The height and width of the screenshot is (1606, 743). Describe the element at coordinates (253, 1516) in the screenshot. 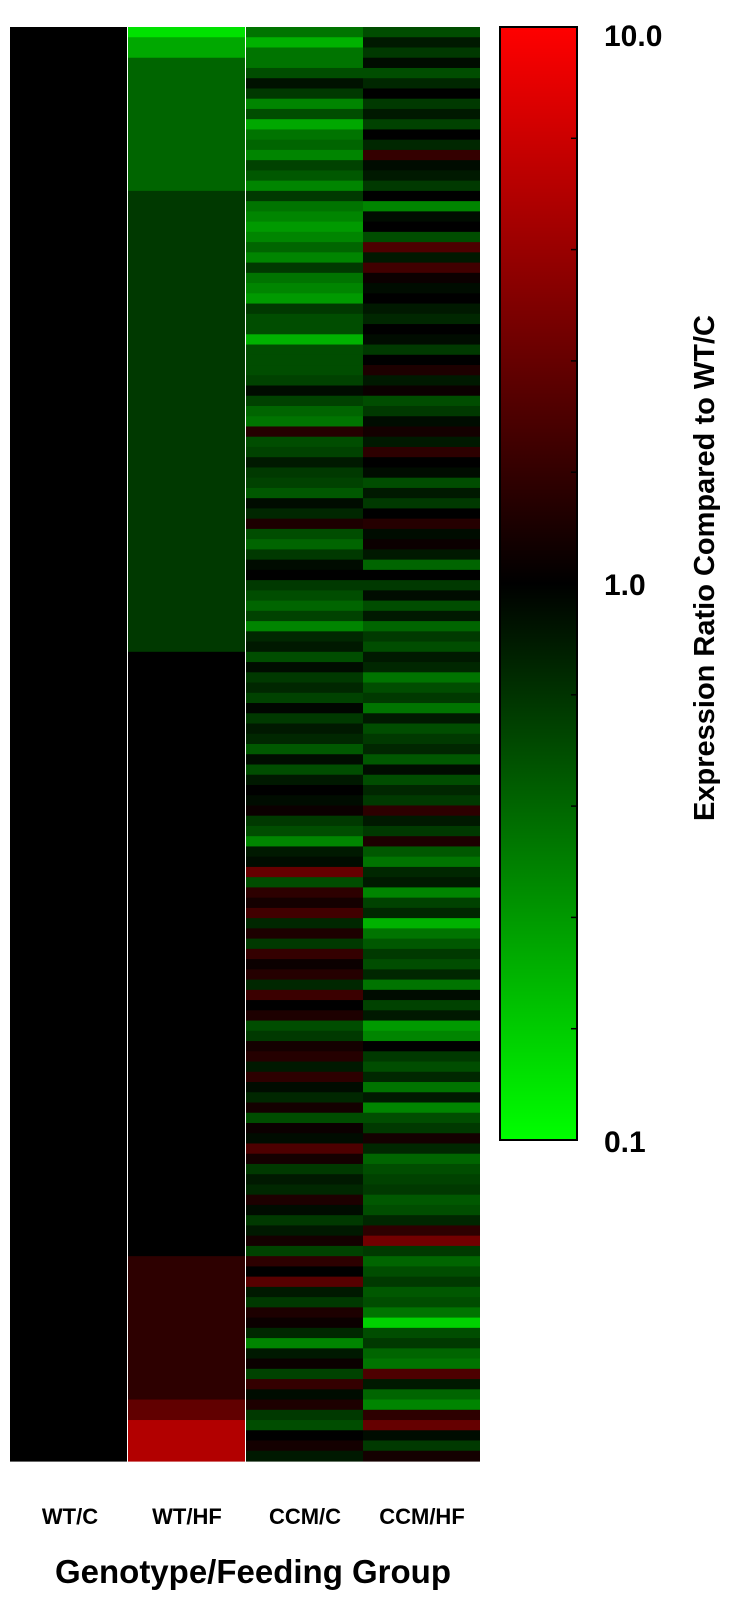

I see `column-labels: WT/C WT/HF CCM/C CCM/HF` at that location.